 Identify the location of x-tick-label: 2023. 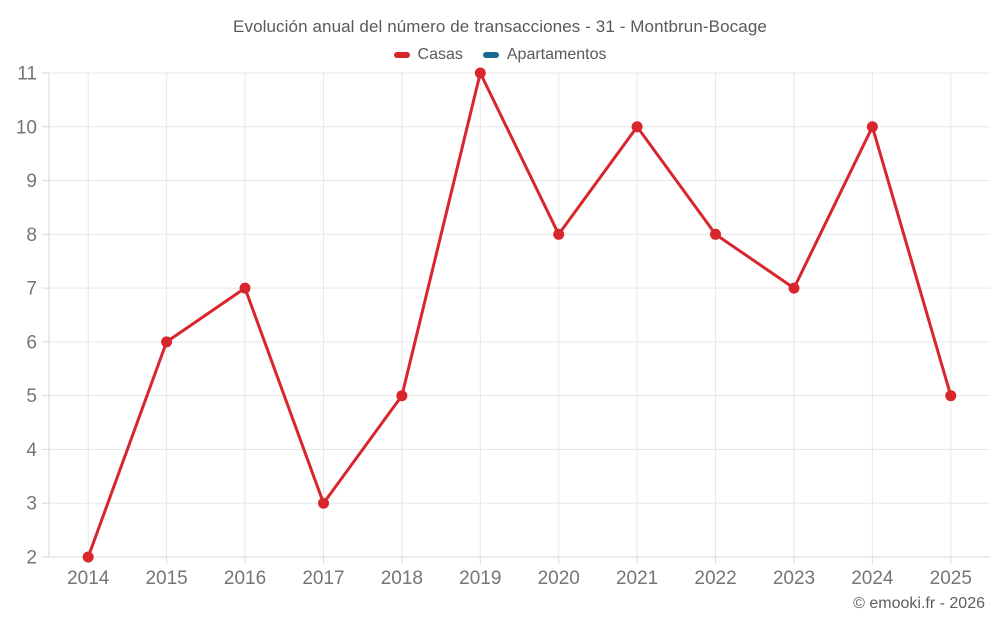
(794, 578).